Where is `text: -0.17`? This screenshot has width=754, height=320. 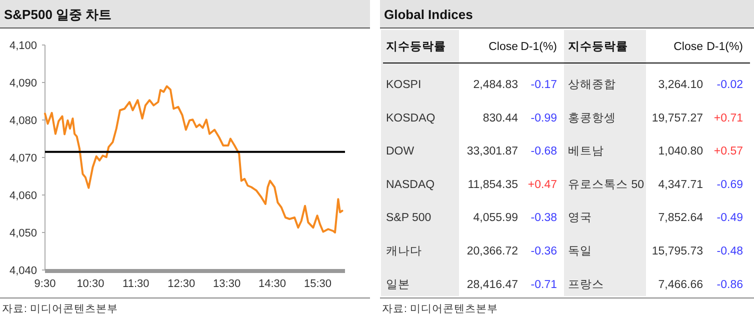 text: -0.17 is located at coordinates (543, 85).